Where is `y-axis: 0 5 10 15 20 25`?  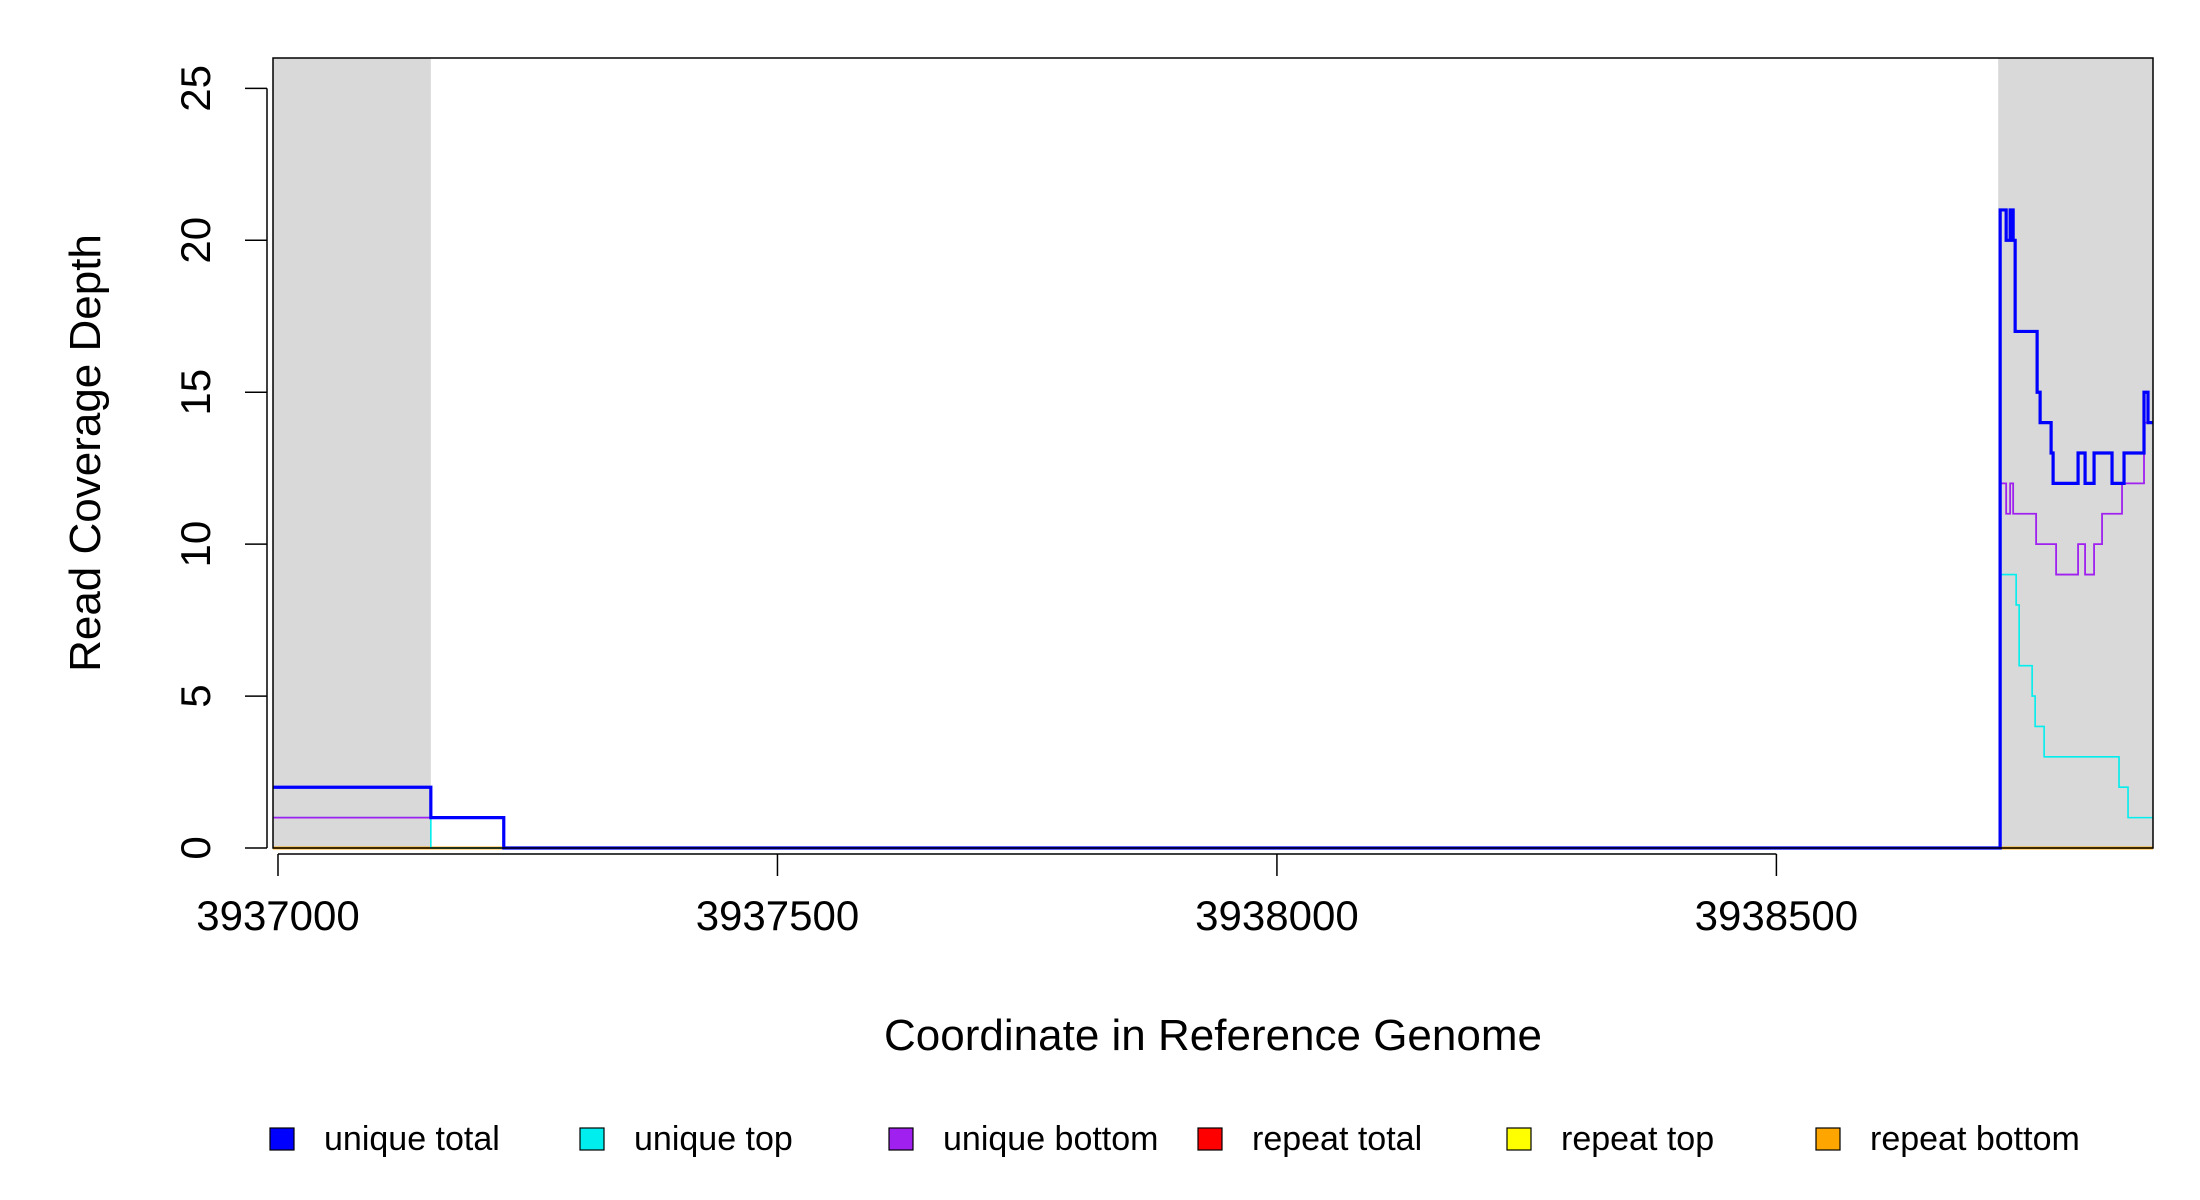 y-axis: 0 5 10 15 20 25 is located at coordinates (220, 462).